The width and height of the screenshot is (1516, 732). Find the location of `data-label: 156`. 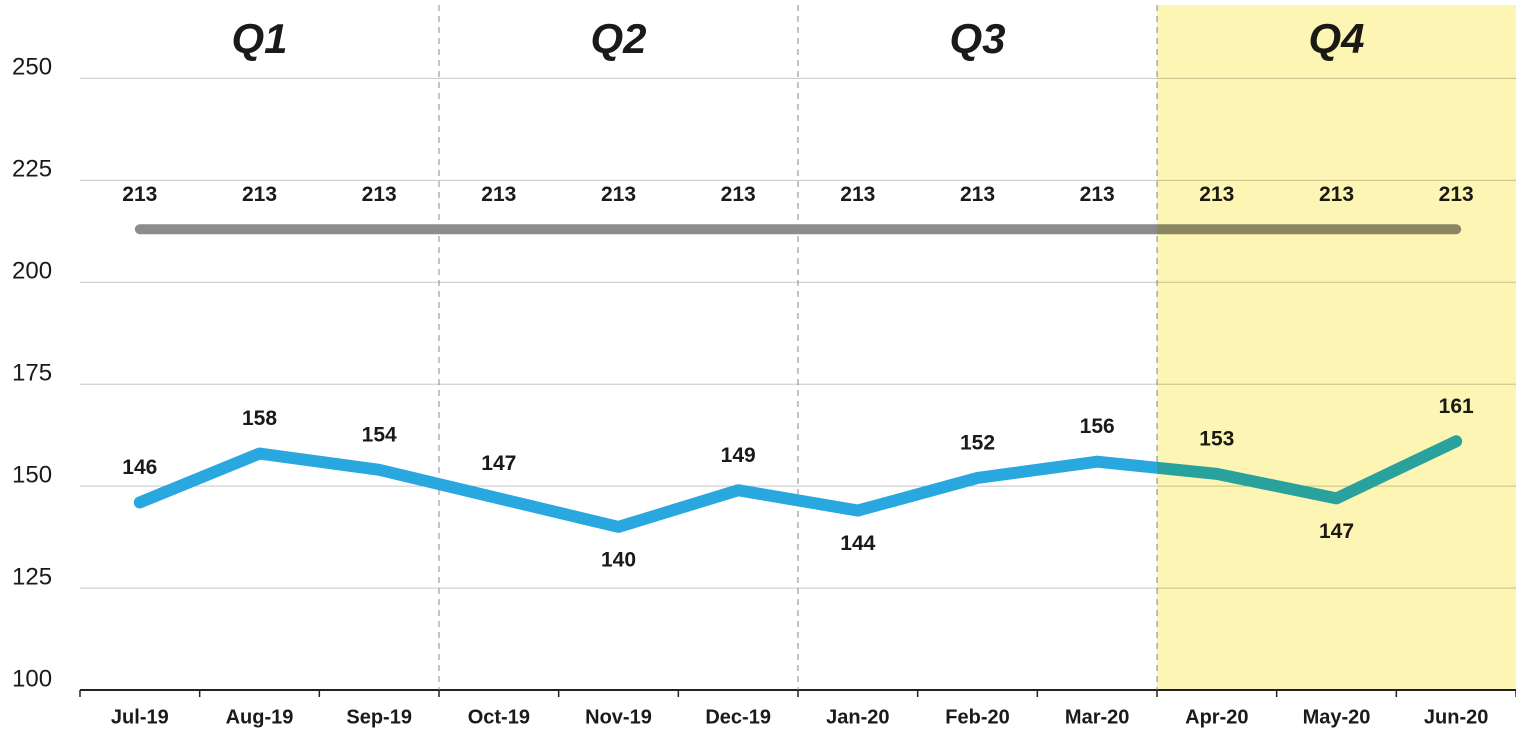

data-label: 156 is located at coordinates (1097, 426).